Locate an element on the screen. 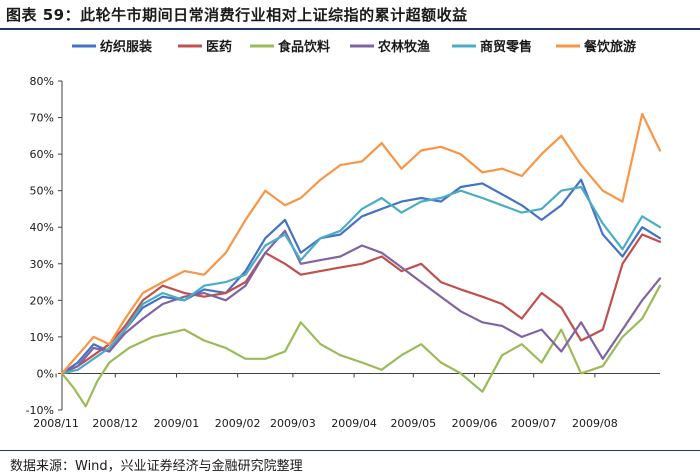 The height and width of the screenshot is (476, 700). source-divider is located at coordinates (350, 450).